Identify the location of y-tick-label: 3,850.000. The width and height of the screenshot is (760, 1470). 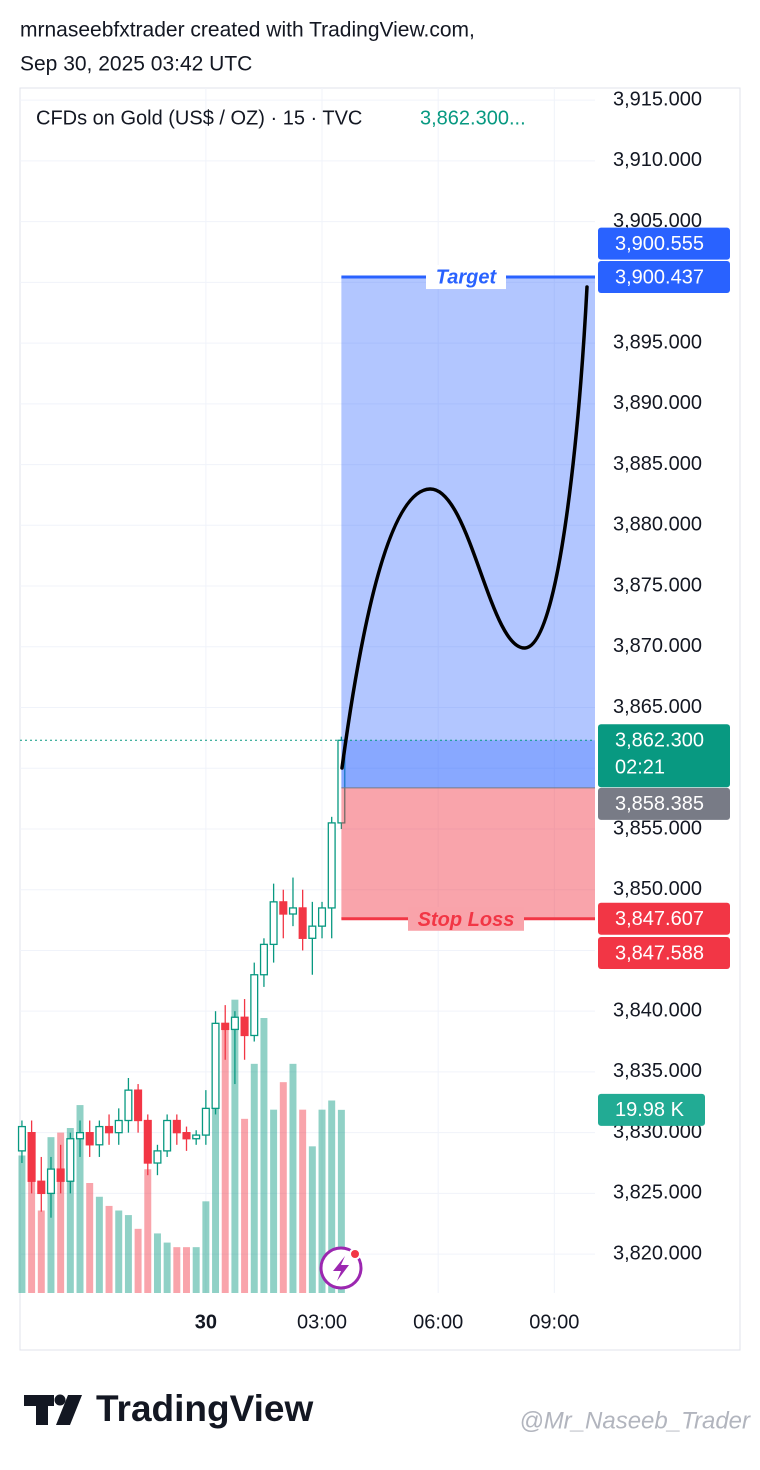
(657, 889).